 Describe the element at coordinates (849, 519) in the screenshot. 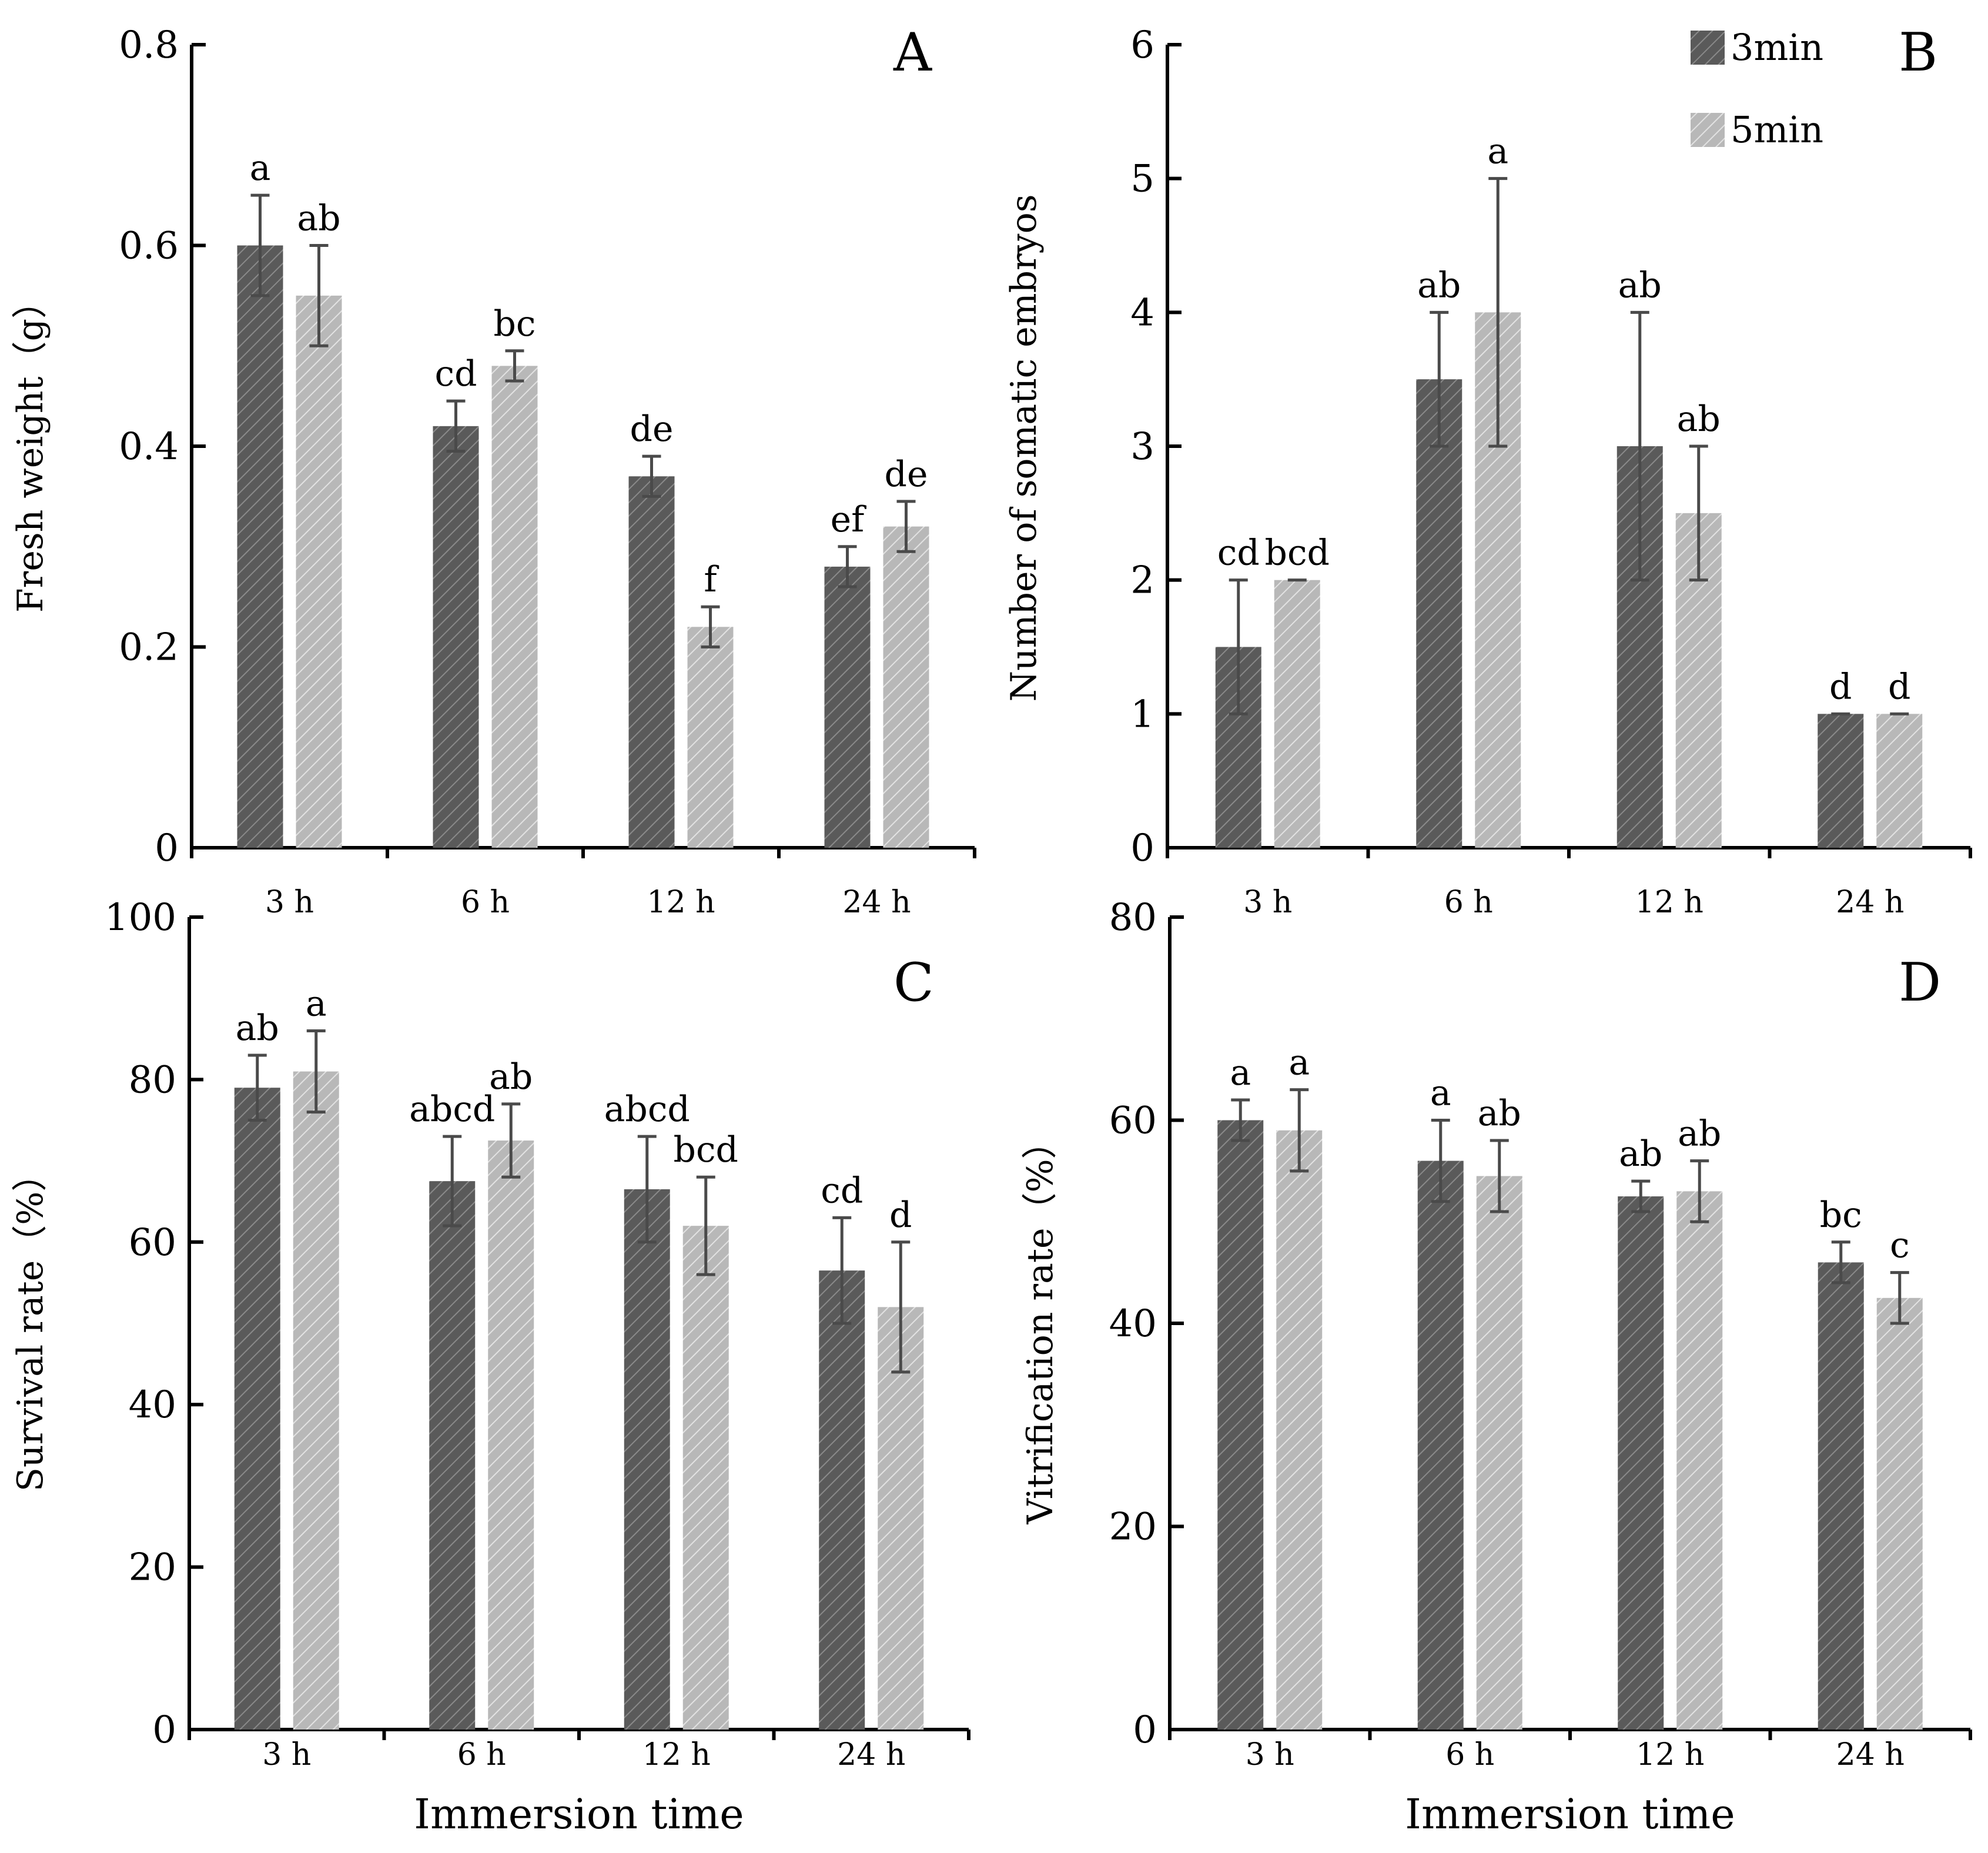

I see `significance-letter: ef` at that location.